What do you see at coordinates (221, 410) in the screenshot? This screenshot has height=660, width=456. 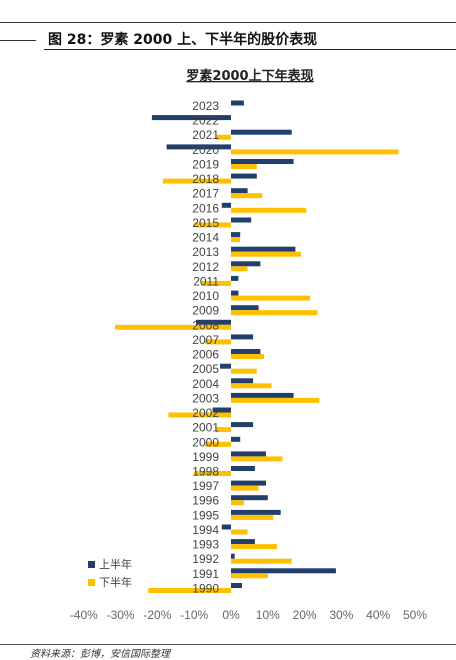 I see `bar-h1-2002` at bounding box center [221, 410].